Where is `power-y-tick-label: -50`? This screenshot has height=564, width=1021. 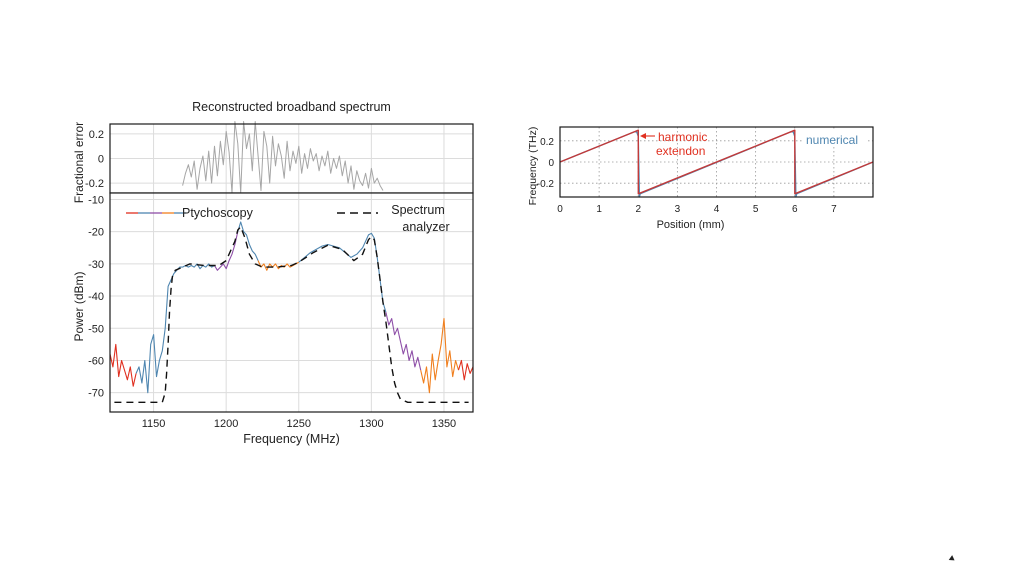 power-y-tick-label: -50 is located at coordinates (96, 329).